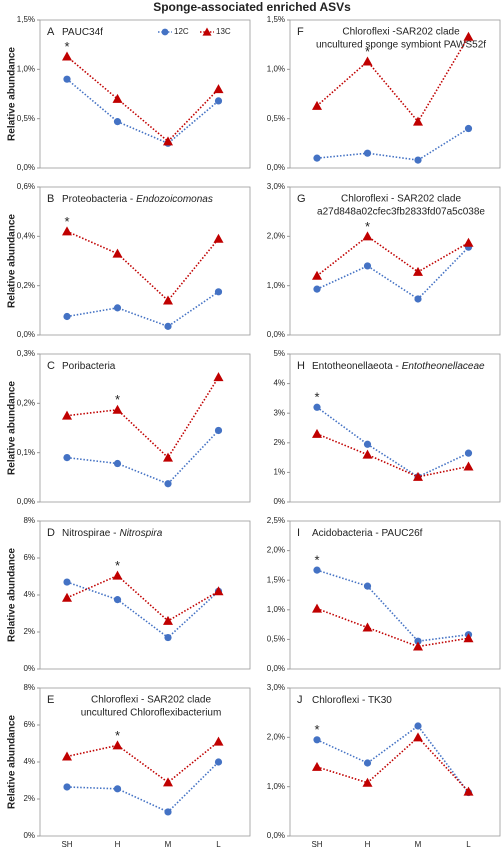 This screenshot has width=504, height=855. I want to click on y-tick-label: 1%, so click(279, 472).